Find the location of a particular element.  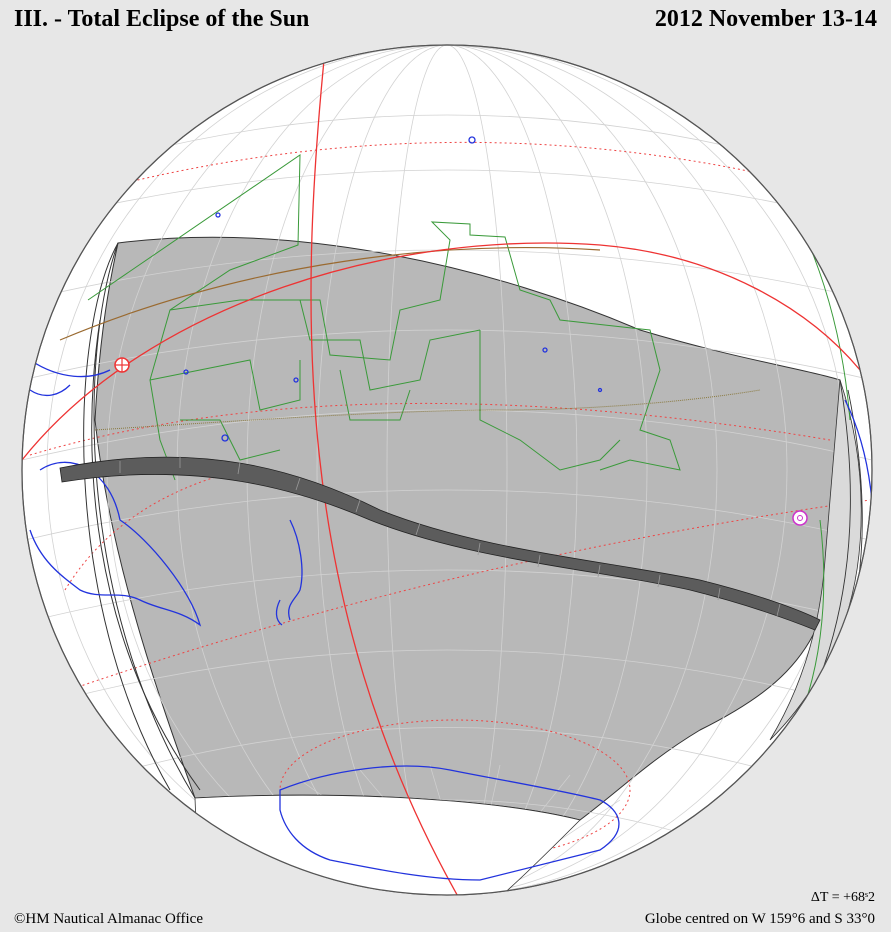

penumbra-east-edge is located at coordinates (815, 560).